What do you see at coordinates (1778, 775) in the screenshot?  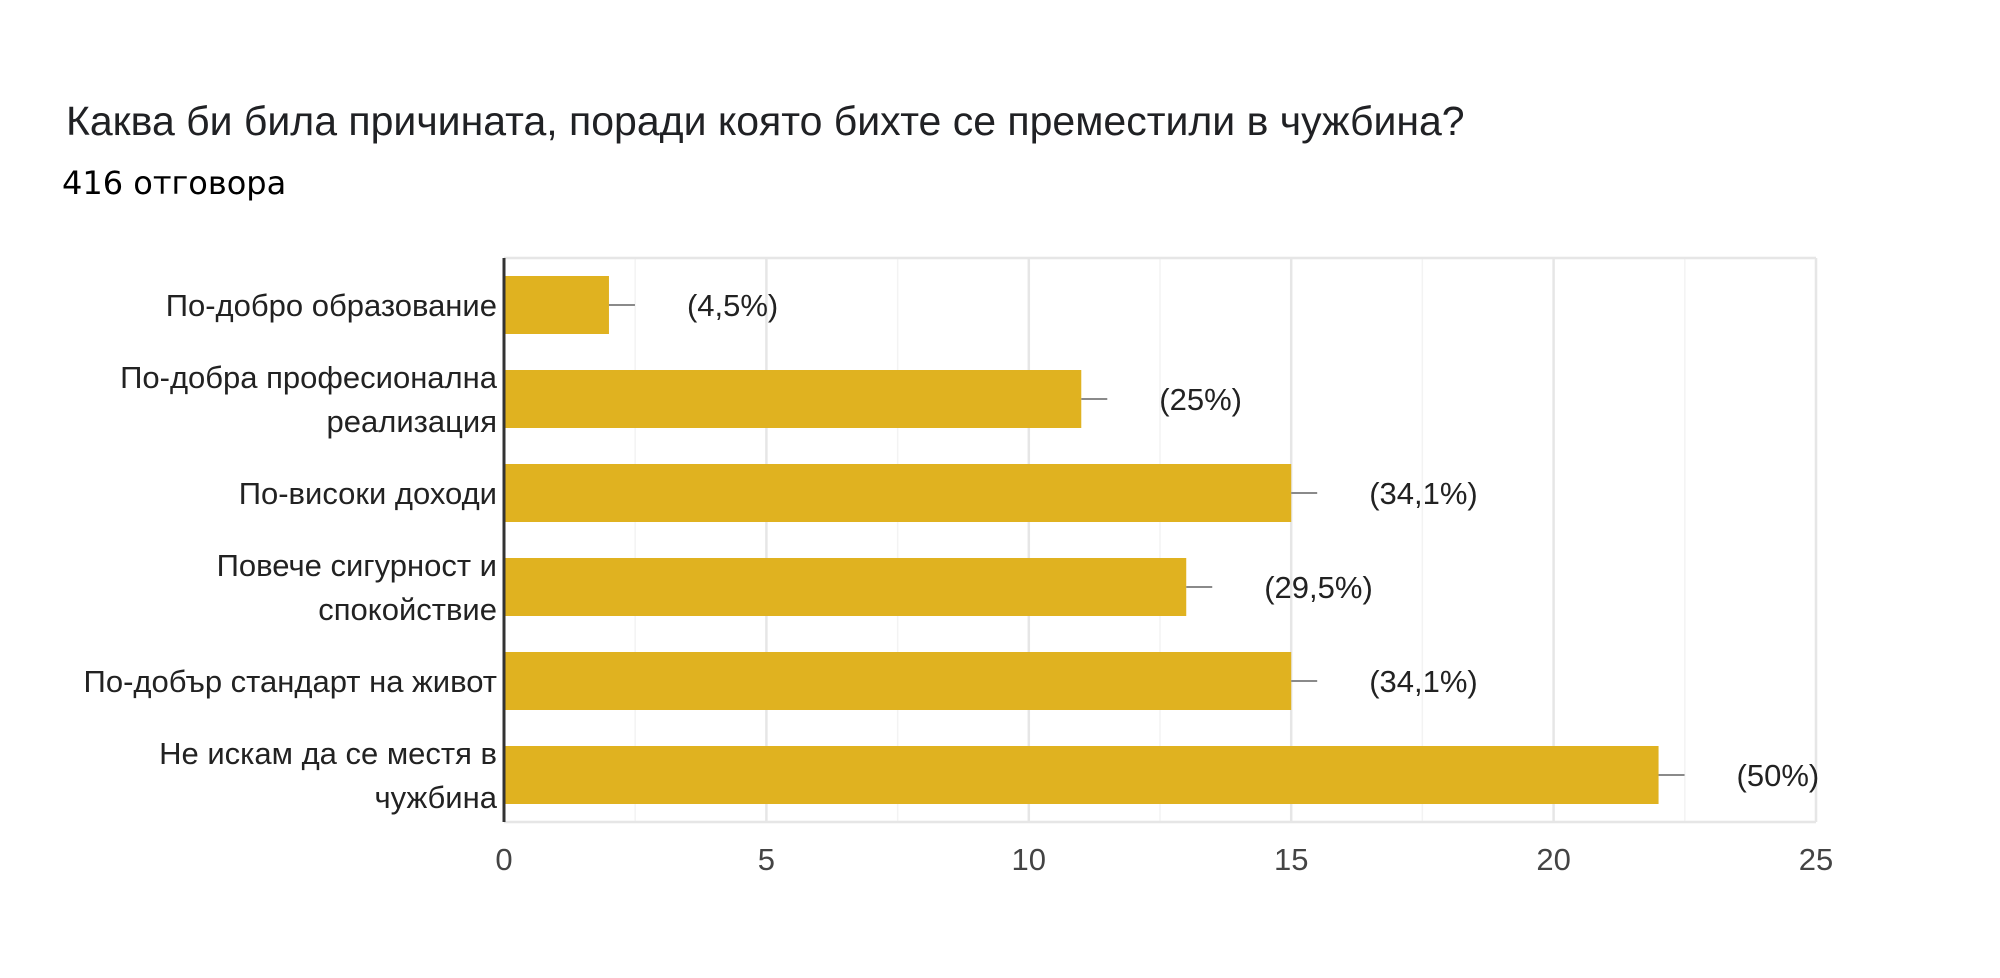 I see `data-label: (50%)` at bounding box center [1778, 775].